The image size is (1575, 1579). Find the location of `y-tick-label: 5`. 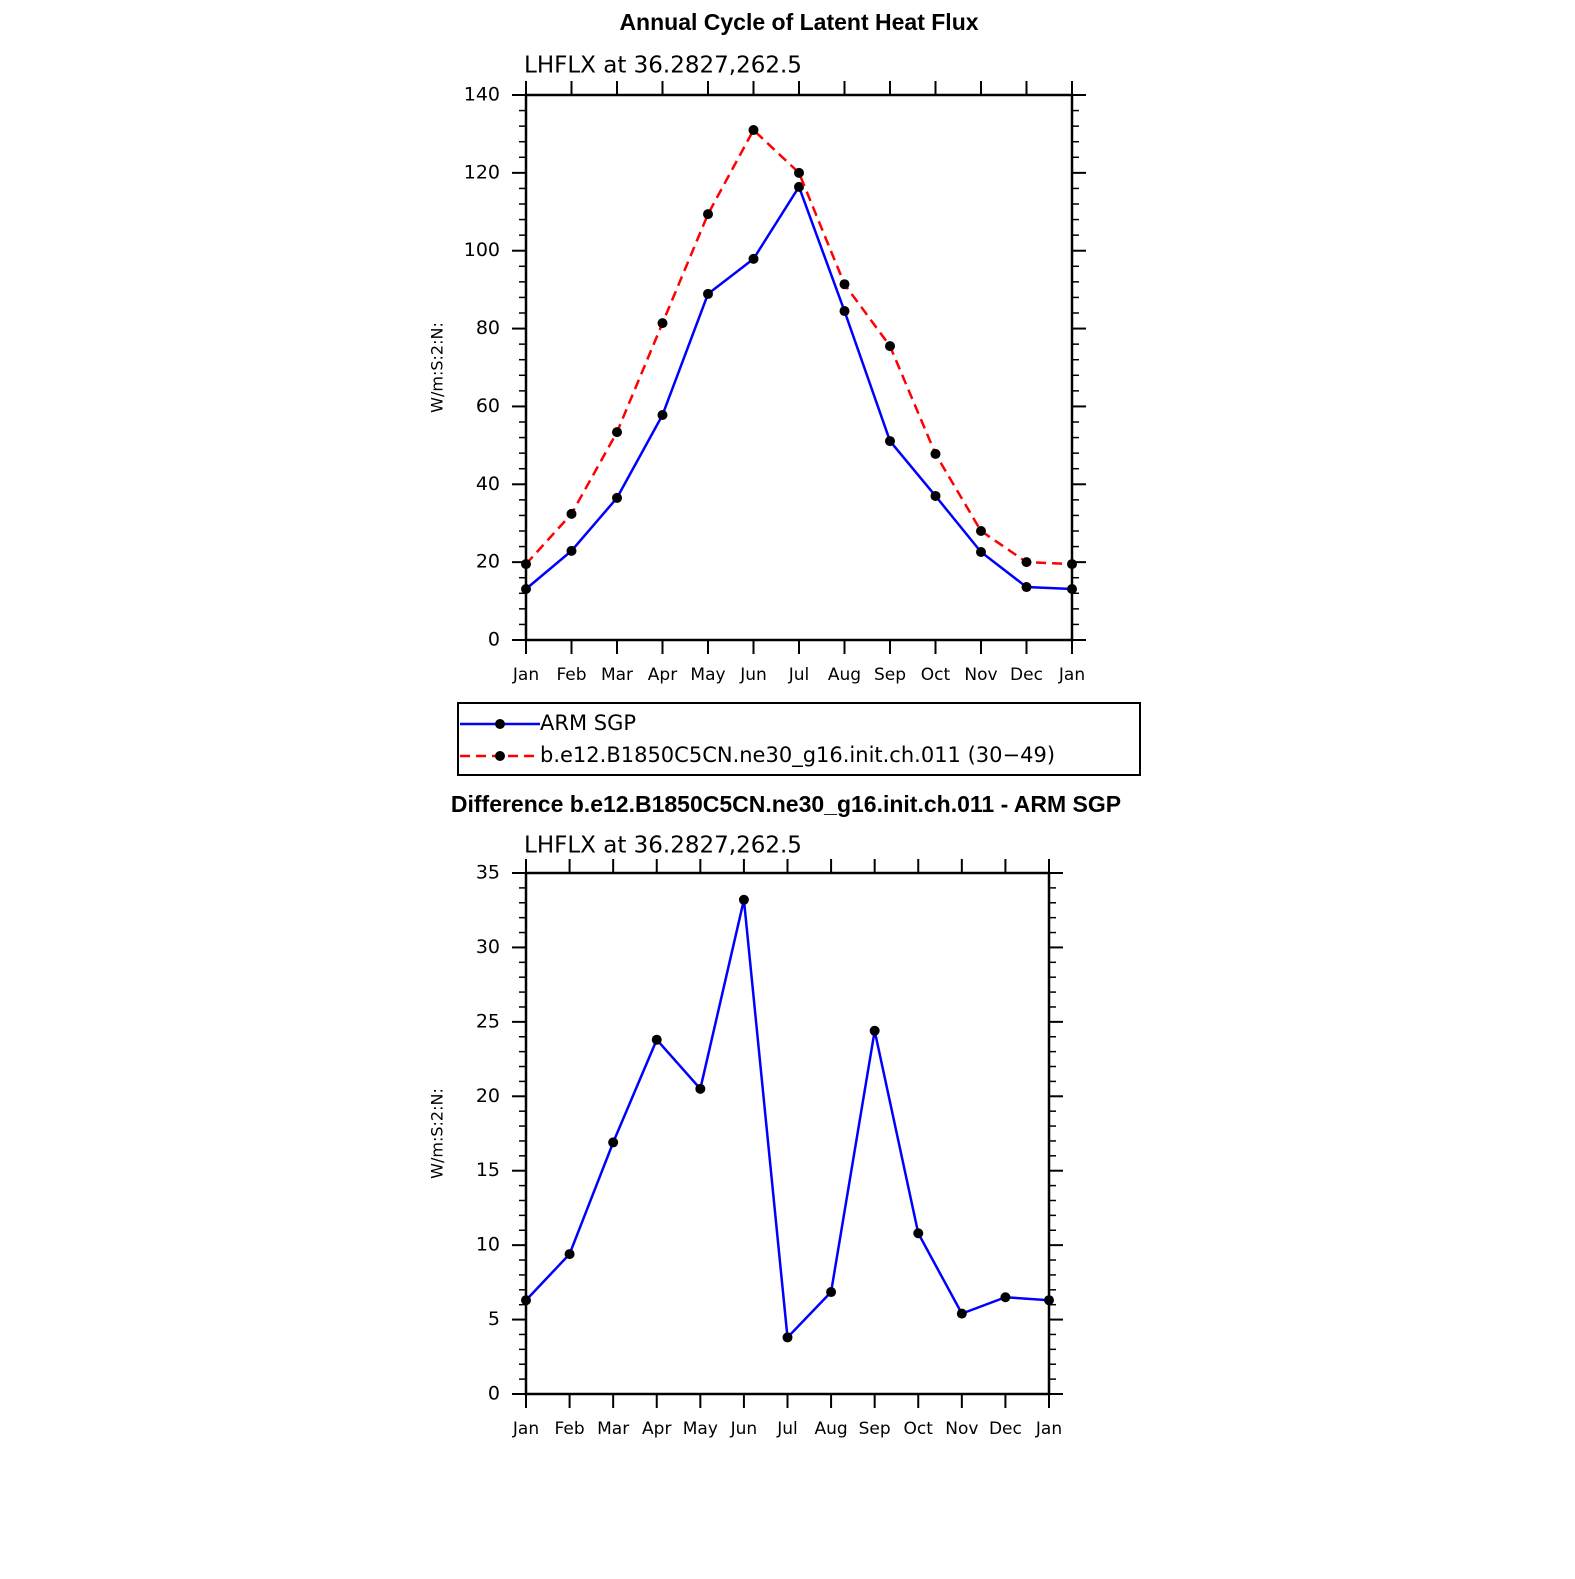

y-tick-label: 5 is located at coordinates (494, 1319).